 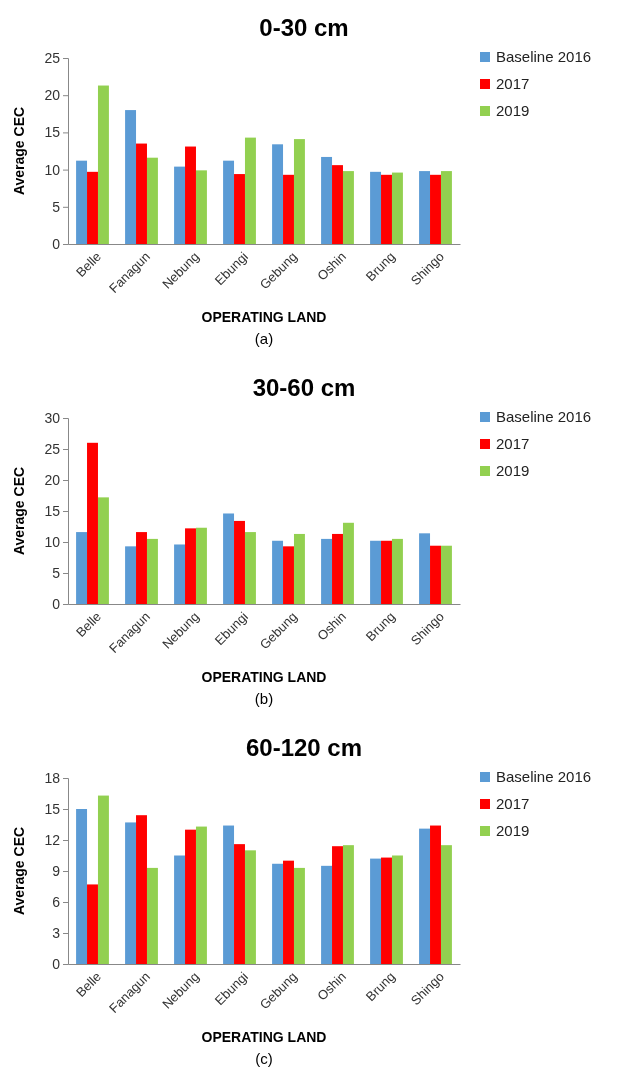 I want to click on chart-title: 60-120 cm, so click(x=304, y=747).